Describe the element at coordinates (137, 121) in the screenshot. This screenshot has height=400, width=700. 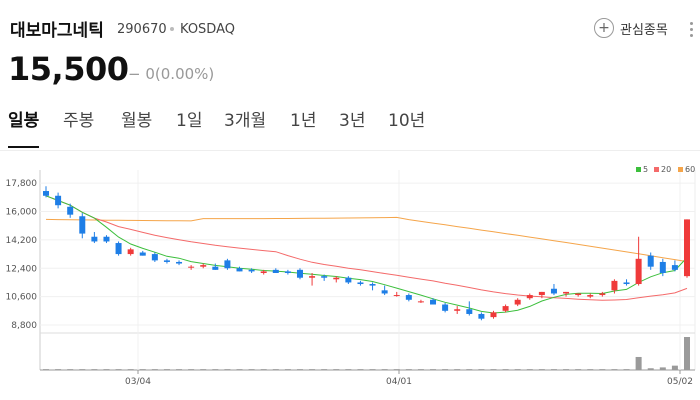
I see `tab-monthly: 월봉` at that location.